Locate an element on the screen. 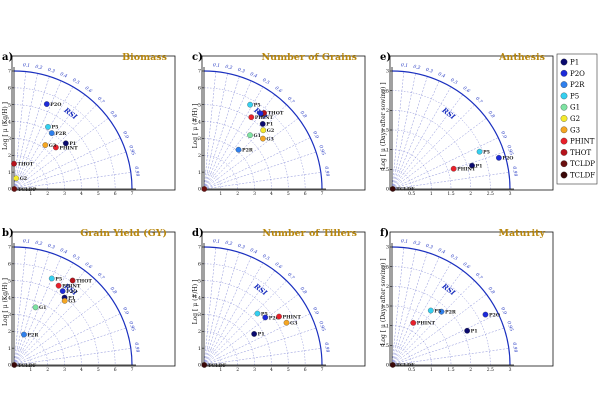  legend-marker-p2r is located at coordinates (564, 84).